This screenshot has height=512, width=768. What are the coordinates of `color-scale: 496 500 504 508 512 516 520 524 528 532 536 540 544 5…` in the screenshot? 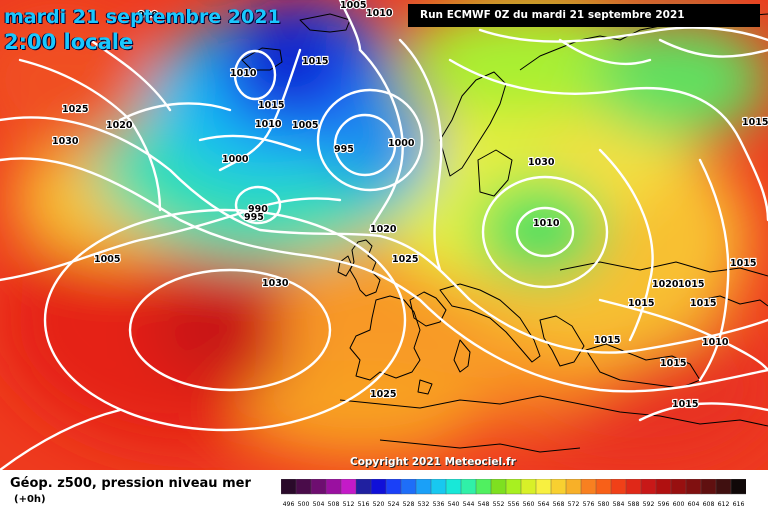 It's located at (513, 493).